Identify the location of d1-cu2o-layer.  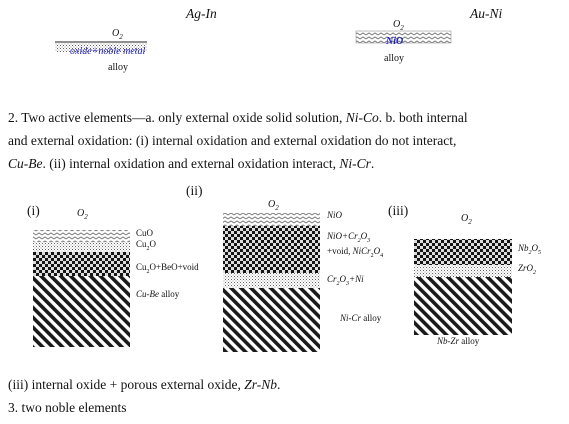
(81, 247).